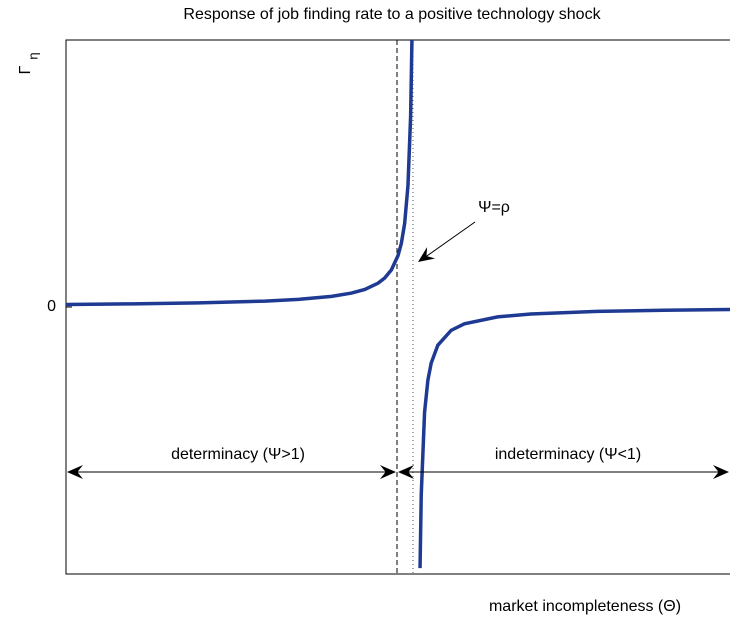  Describe the element at coordinates (238, 454) in the screenshot. I see `annotation: determinacy (Ψ>1)` at that location.